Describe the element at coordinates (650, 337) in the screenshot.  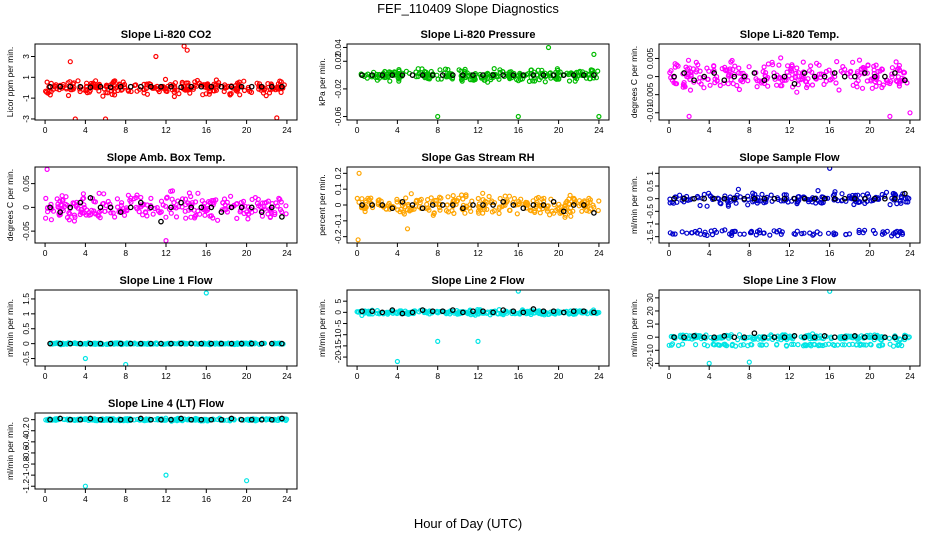
I see `y-tick-label: 0` at that location.